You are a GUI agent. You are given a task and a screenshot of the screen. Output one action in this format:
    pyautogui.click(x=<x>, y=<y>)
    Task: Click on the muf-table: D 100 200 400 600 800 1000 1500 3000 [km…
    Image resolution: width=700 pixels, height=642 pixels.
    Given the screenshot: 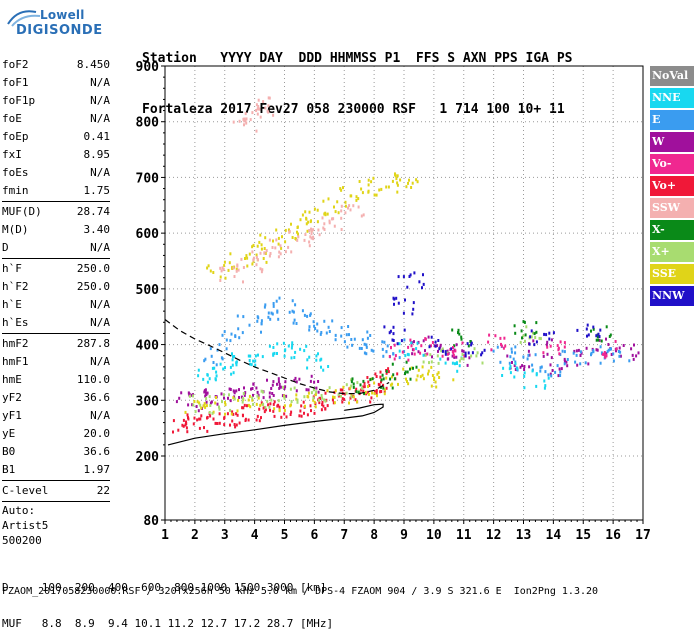 What is the action you would take?
    pyautogui.click(x=167, y=600)
    